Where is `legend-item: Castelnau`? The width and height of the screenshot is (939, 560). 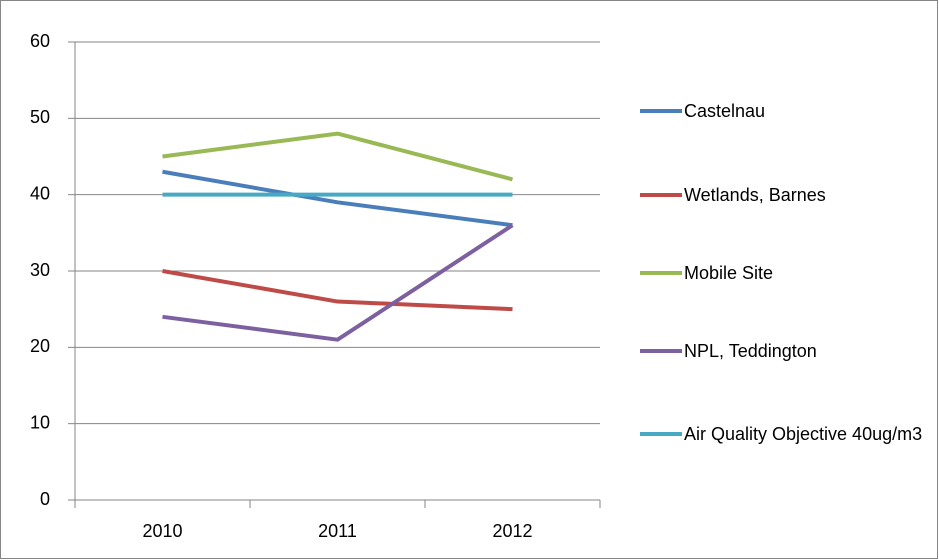 legend-item: Castelnau is located at coordinates (785, 111).